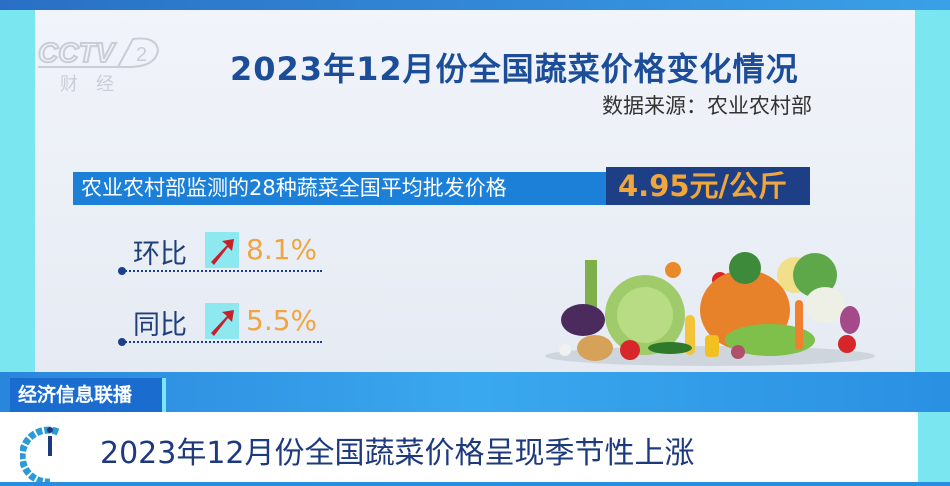 This screenshot has width=950, height=486. What do you see at coordinates (475, 5) in the screenshot?
I see `top-strip` at bounding box center [475, 5].